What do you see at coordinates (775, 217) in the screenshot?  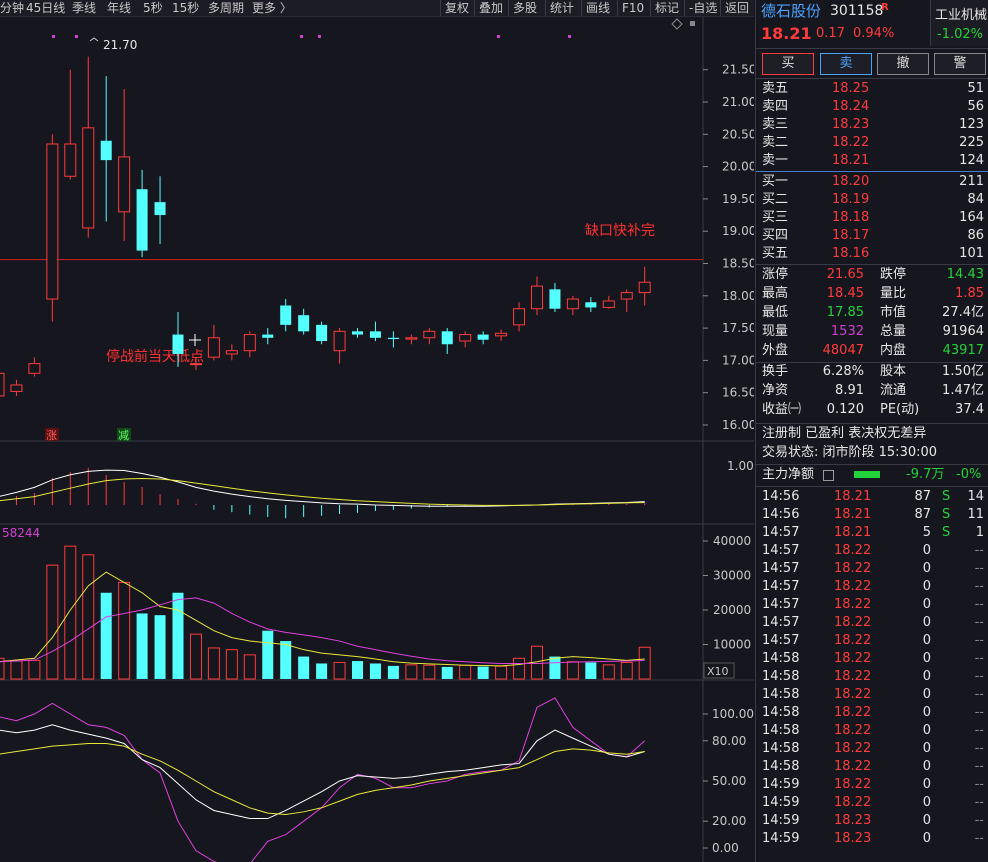 I see `book-label: 买三` at bounding box center [775, 217].